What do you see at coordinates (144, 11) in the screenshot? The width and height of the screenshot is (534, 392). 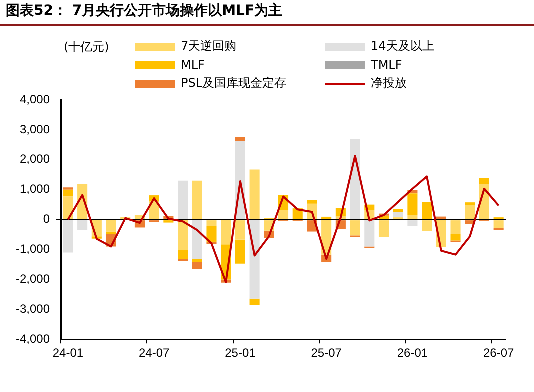 I see `chart-title: 图表52： 7月央行公开市场操作以MLF为主` at bounding box center [144, 11].